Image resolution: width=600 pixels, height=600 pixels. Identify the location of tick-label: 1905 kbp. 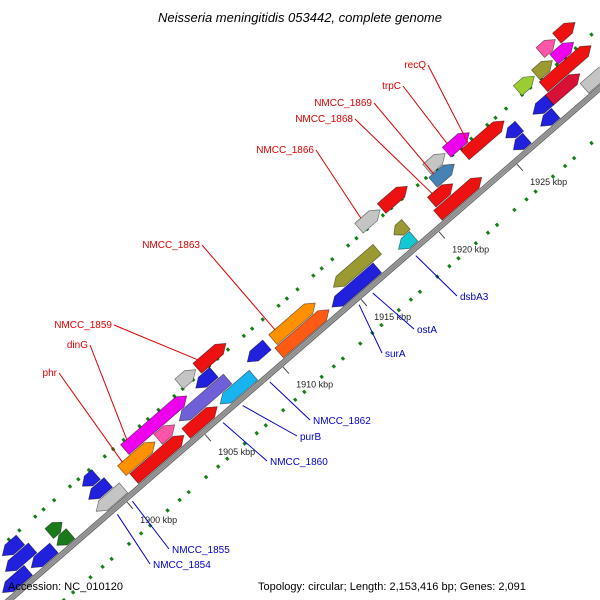
(236, 452).